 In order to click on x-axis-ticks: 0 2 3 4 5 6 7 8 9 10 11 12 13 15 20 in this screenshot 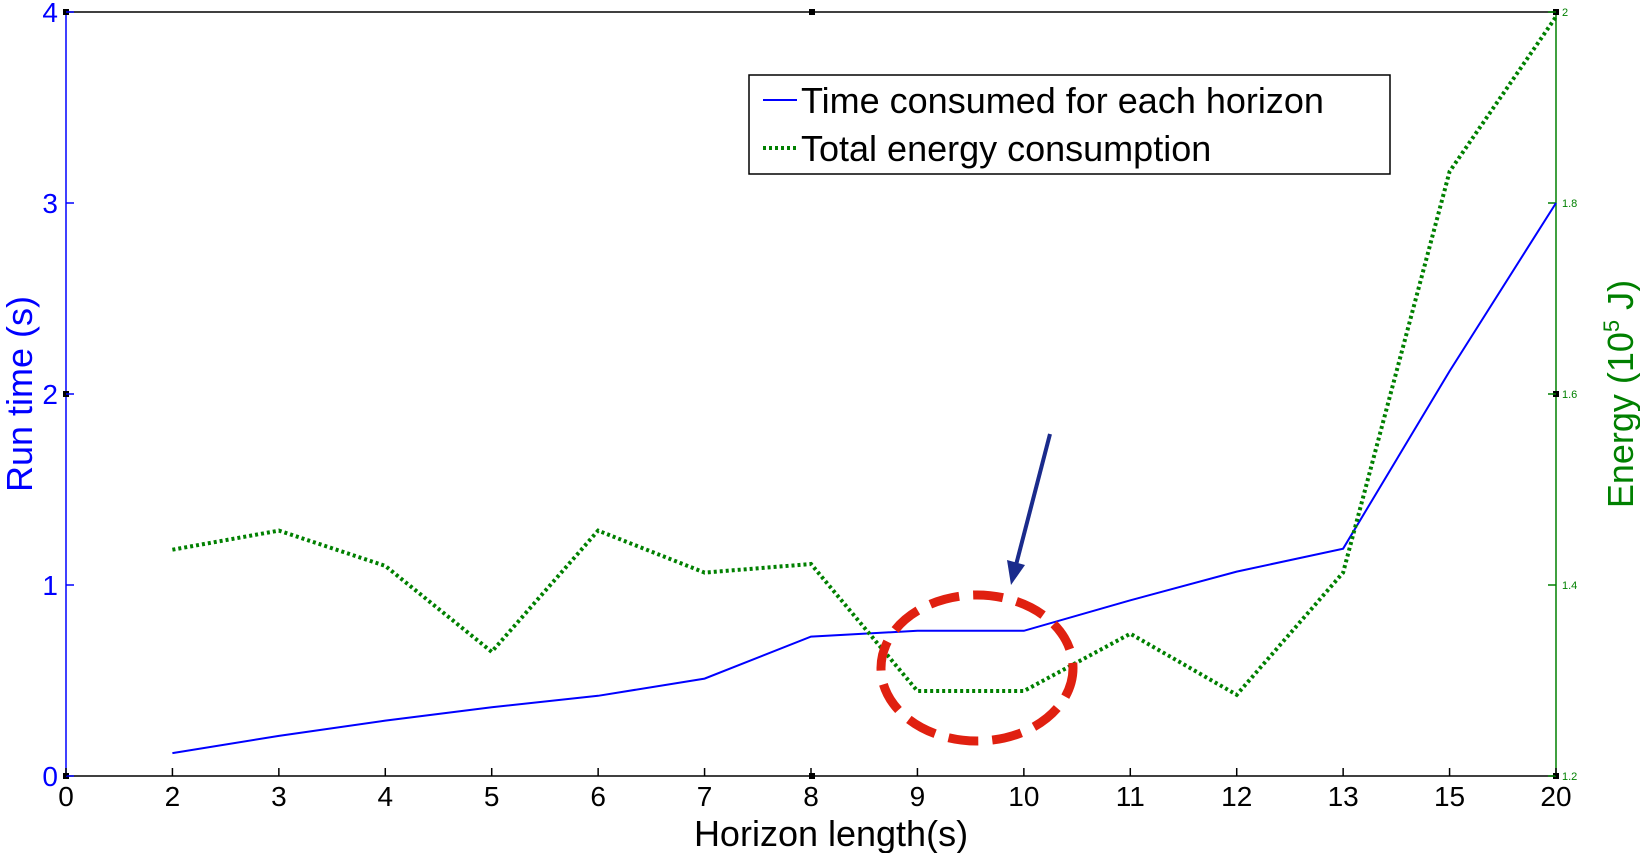, I will do `click(815, 790)`.